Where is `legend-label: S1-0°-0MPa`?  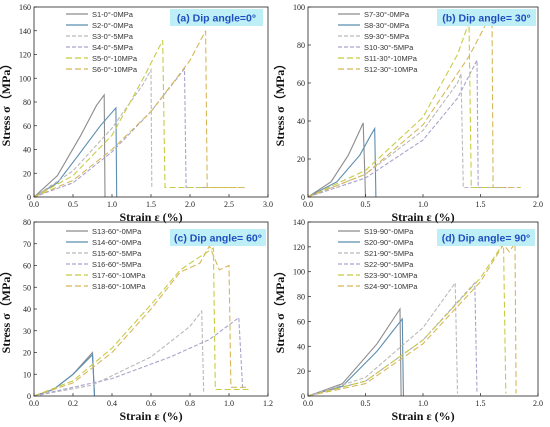
legend-label: S1-0°-0MPa is located at coordinates (113, 14).